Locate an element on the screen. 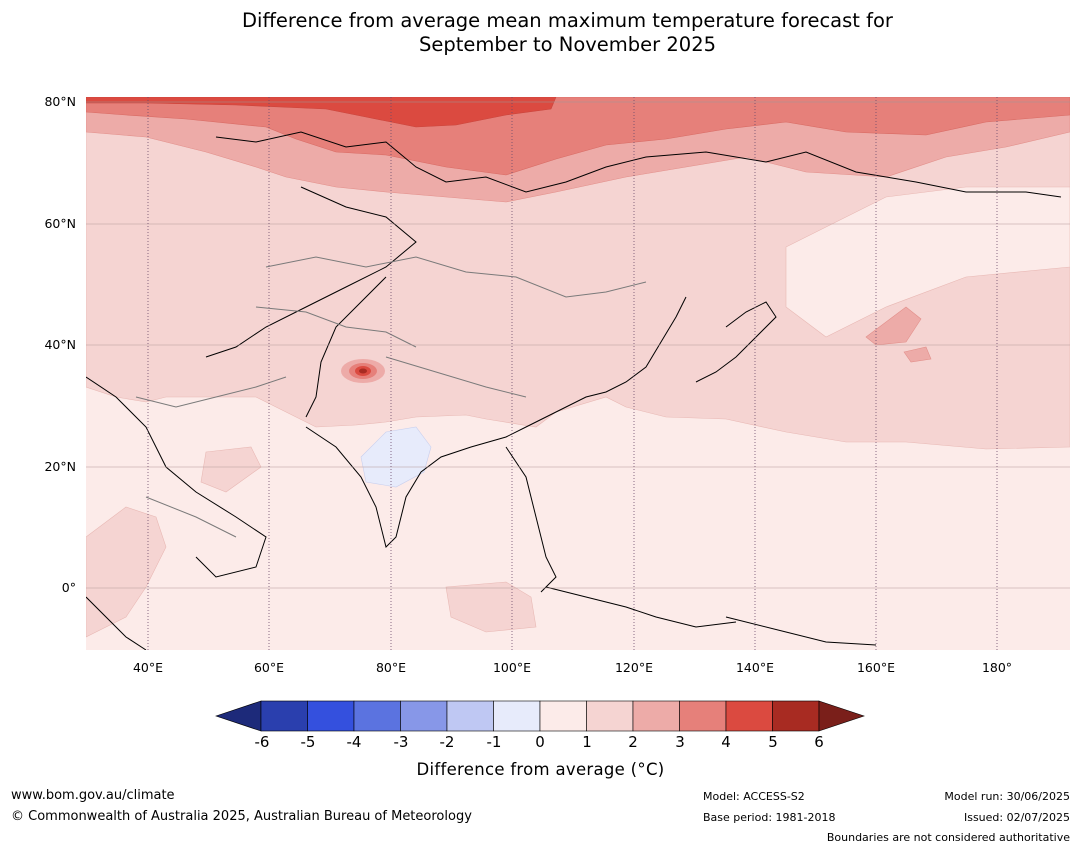 The width and height of the screenshot is (1081, 850). colorbar-label: Difference from average (°C) is located at coordinates (540, 769).